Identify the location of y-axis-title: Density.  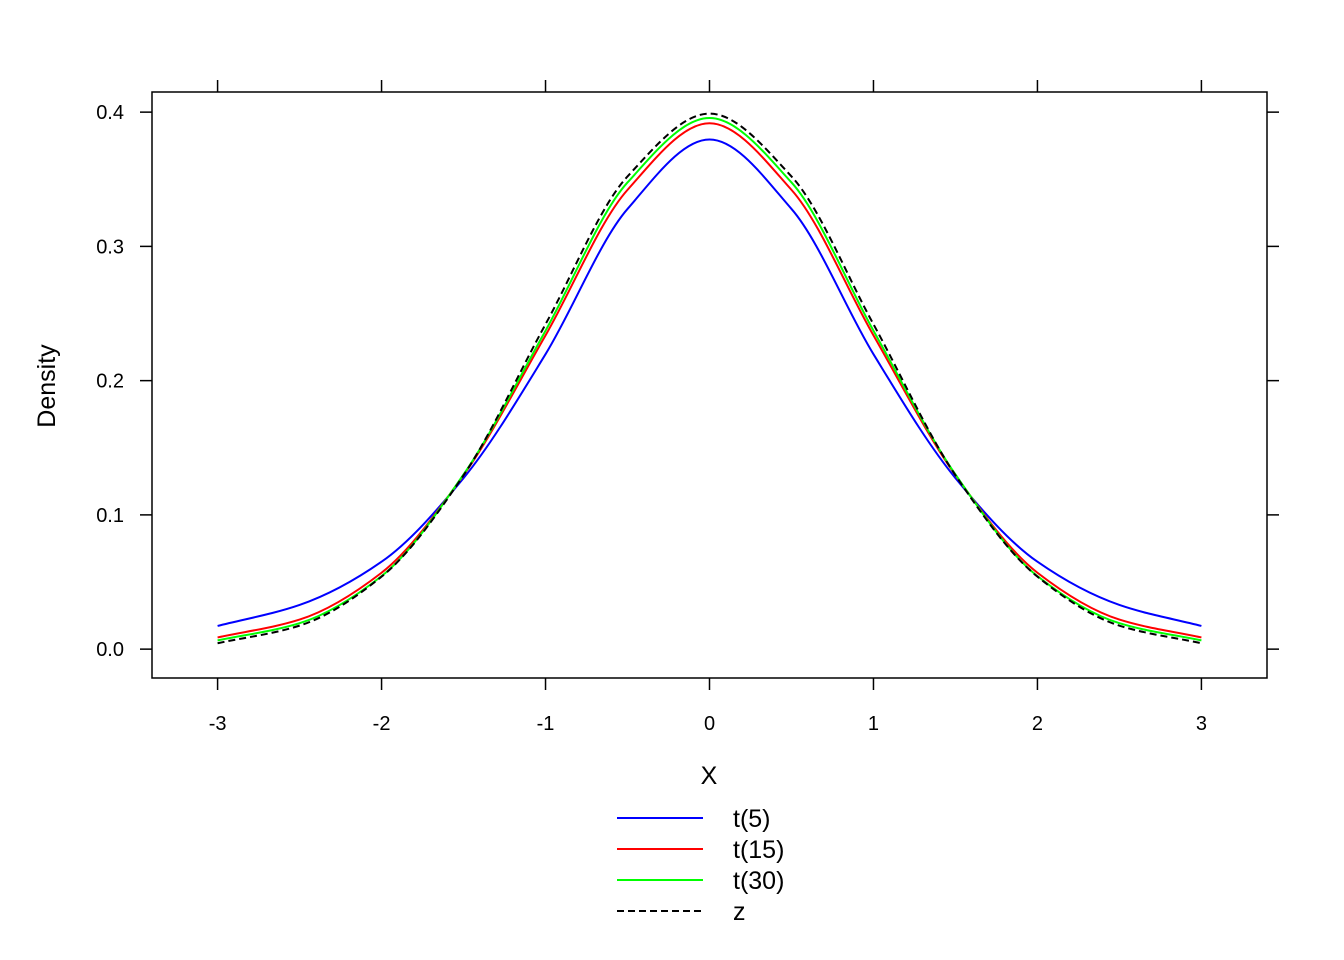
(47, 386).